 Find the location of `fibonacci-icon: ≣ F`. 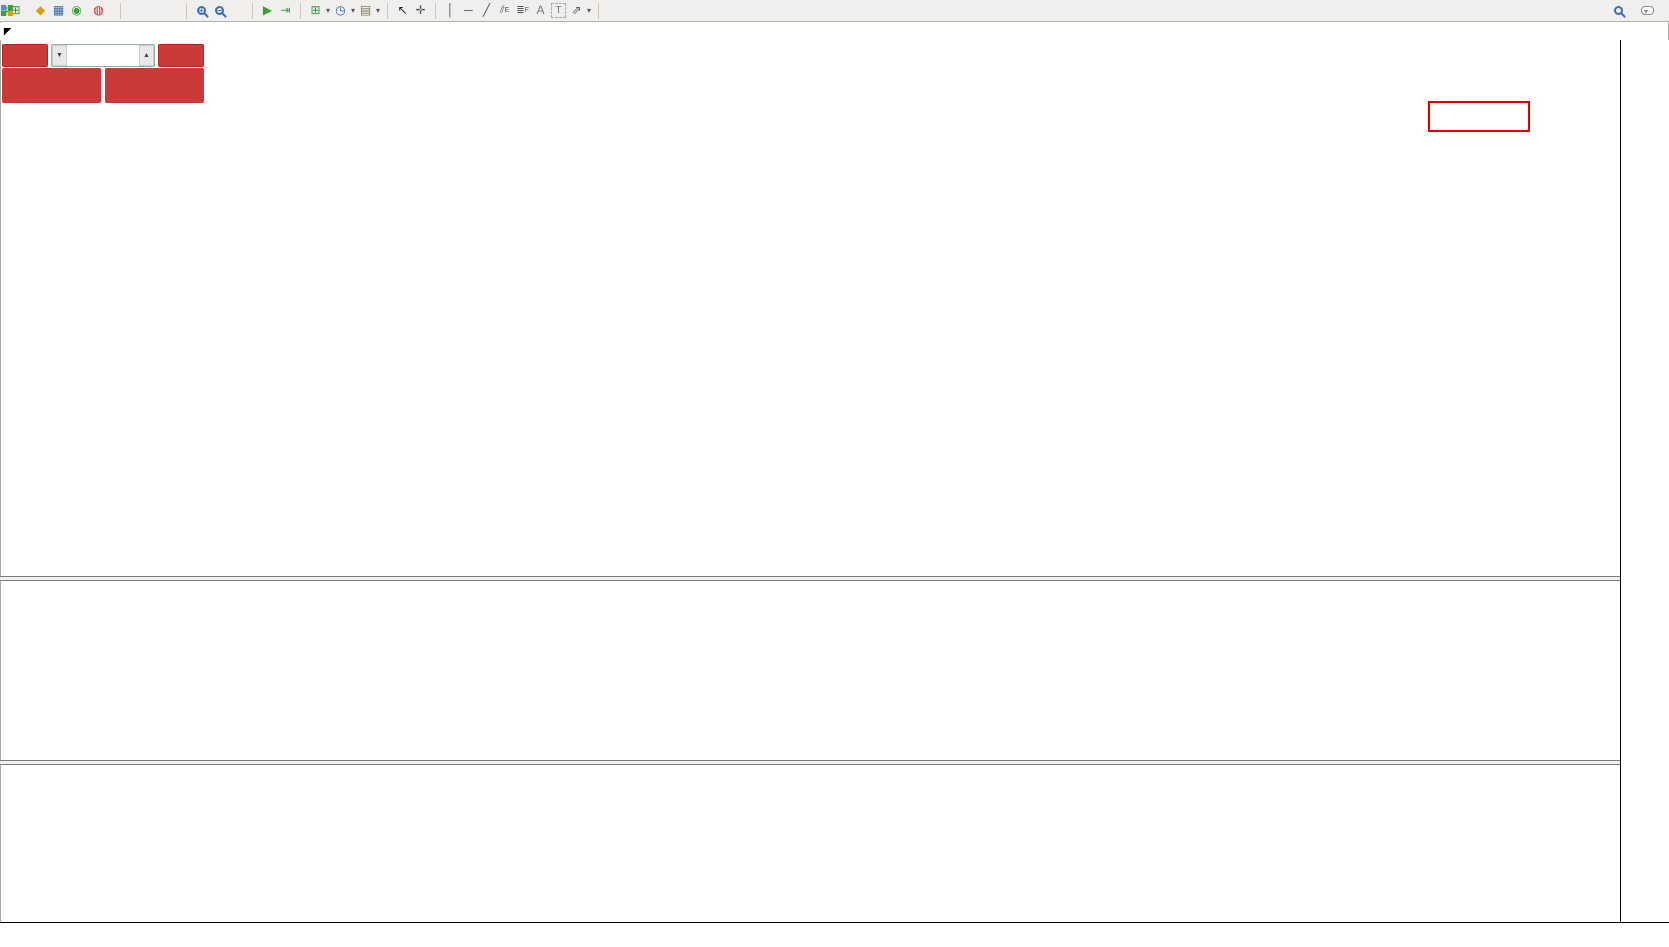

fibonacci-icon: ≣ F is located at coordinates (522, 10).